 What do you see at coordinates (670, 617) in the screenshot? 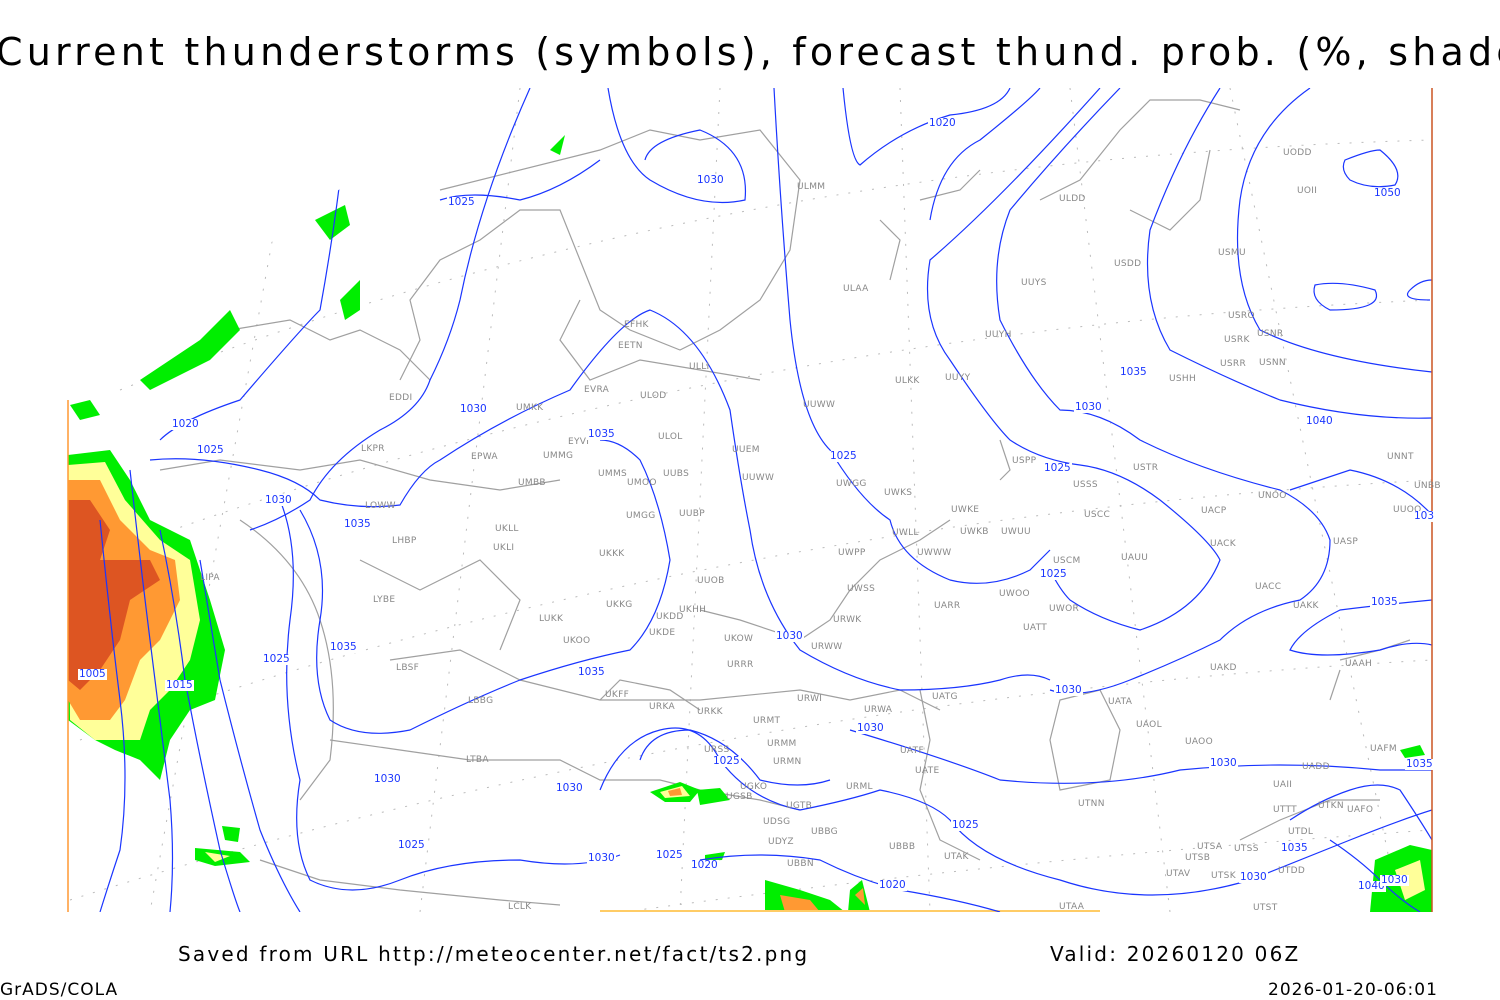
I see `station-label: UKDD` at bounding box center [670, 617].